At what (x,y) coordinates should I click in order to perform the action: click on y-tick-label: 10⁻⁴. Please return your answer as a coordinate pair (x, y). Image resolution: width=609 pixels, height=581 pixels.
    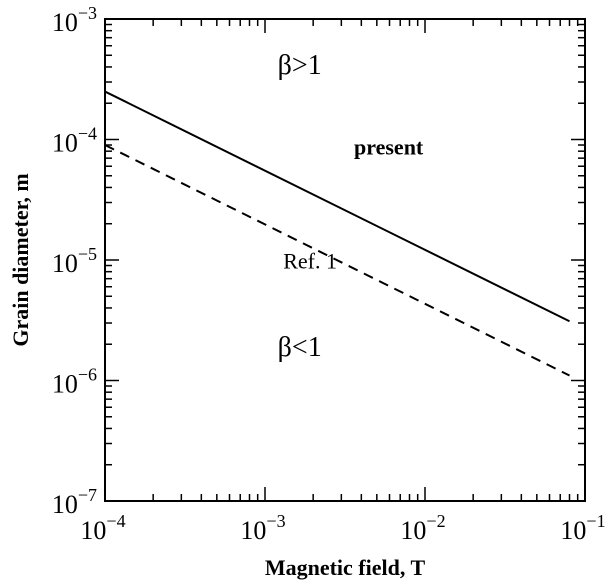
    Looking at the image, I should click on (74, 141).